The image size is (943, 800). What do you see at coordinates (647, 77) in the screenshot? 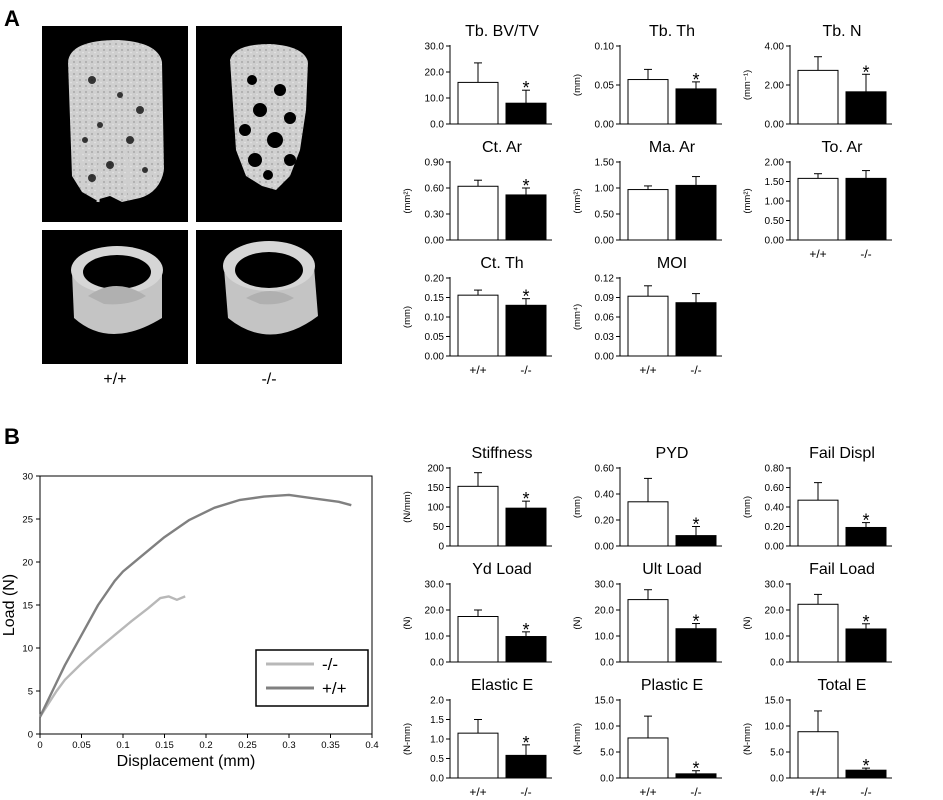
I see `bar-chart-tb-th: Tb. Th 0.00 0.05 0.10 (mm) *` at bounding box center [647, 77].